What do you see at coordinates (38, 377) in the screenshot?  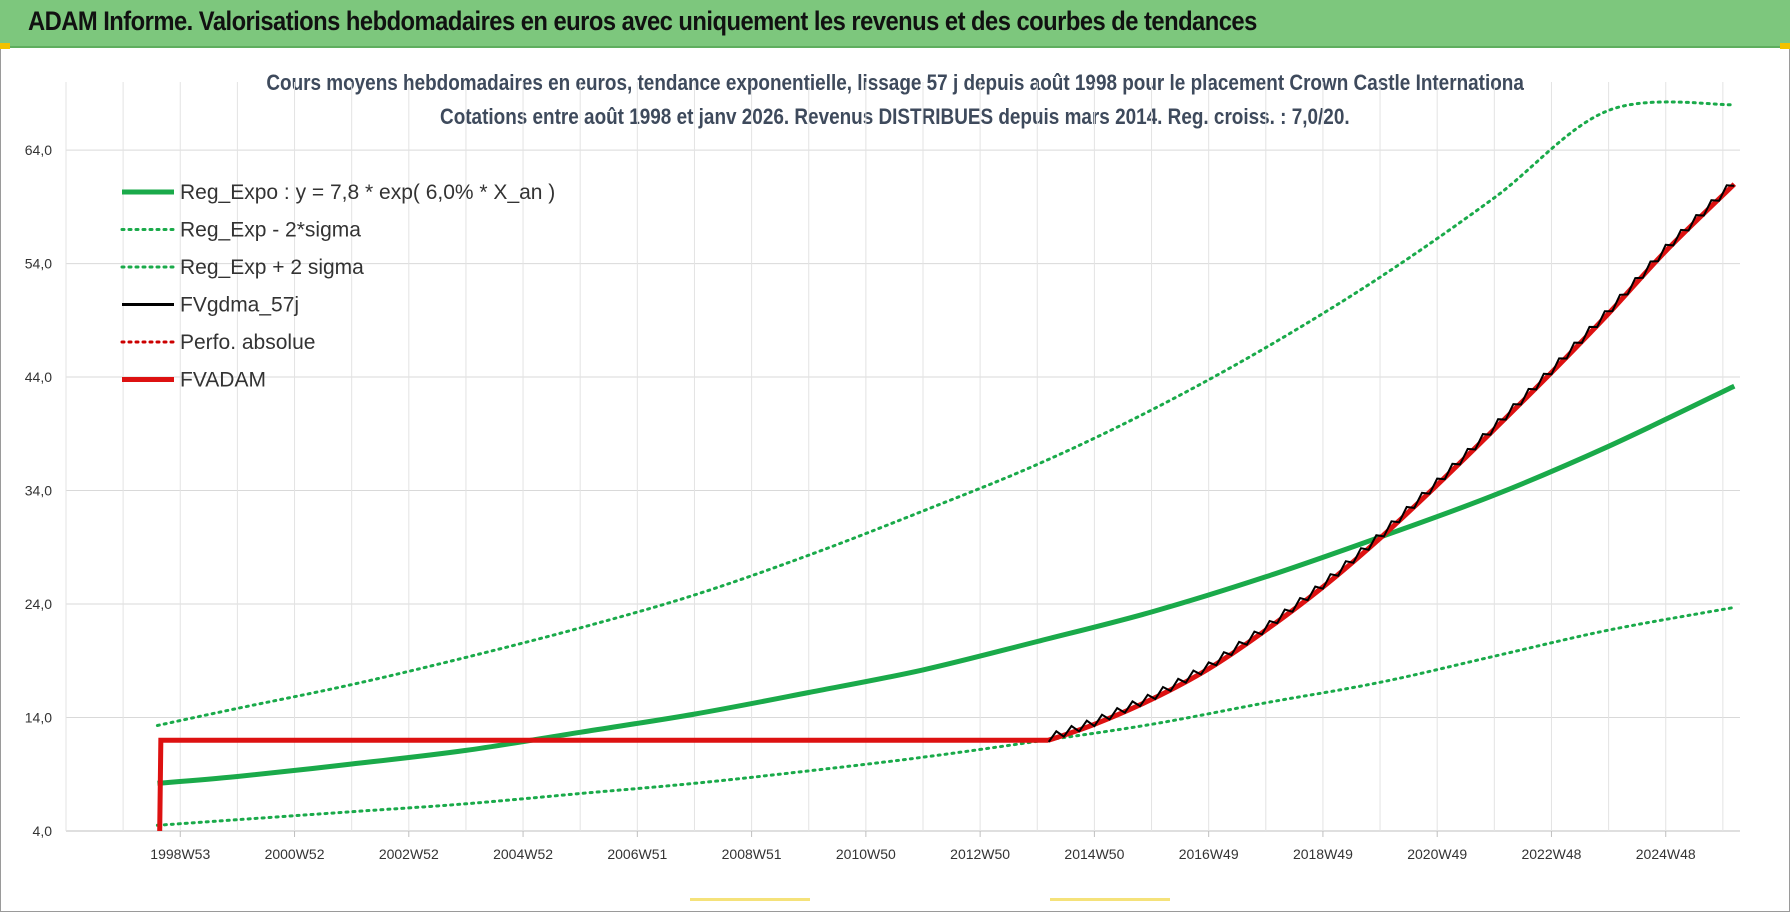 I see `y-tick-label: 44,0` at bounding box center [38, 377].